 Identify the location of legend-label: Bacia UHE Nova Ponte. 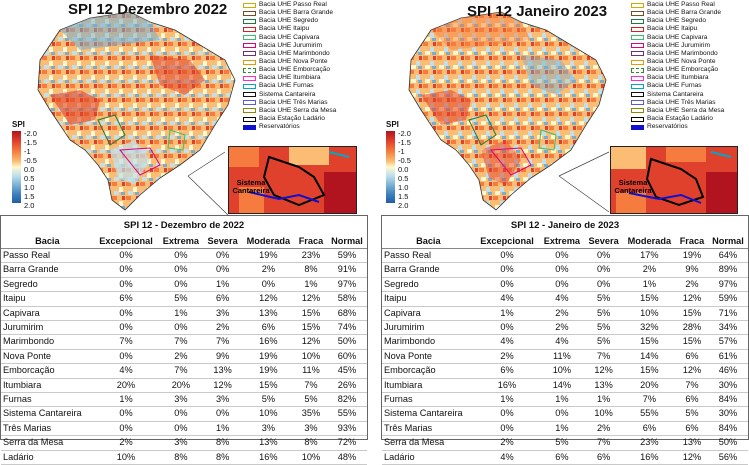
(293, 61).